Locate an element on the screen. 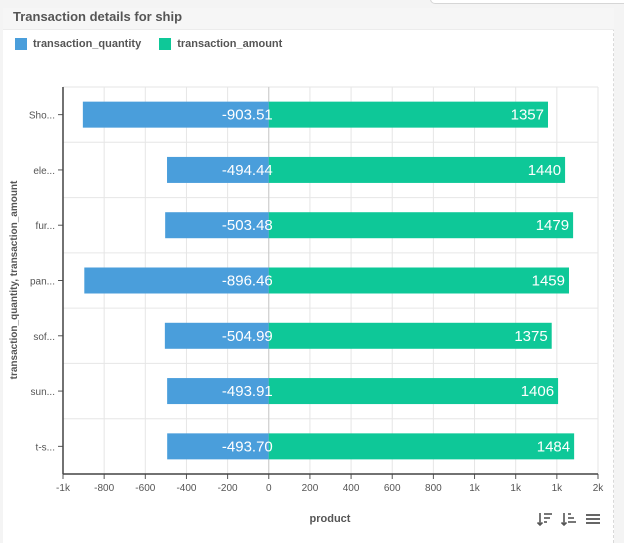 The image size is (624, 543). chart-legend: transaction_quantity transaction_amount is located at coordinates (157, 44).